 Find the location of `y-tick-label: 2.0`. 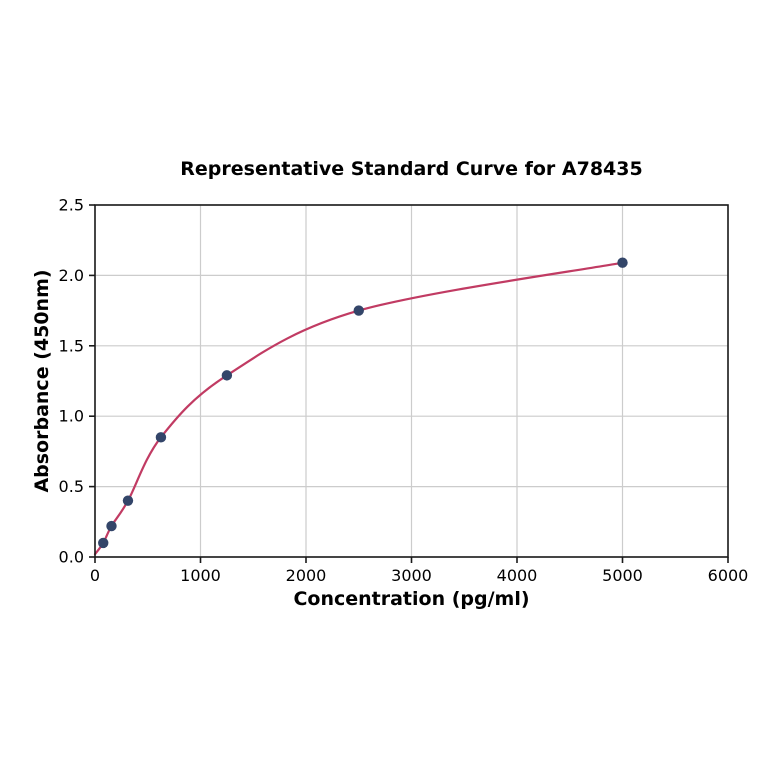

y-tick-label: 2.0 is located at coordinates (71, 275).